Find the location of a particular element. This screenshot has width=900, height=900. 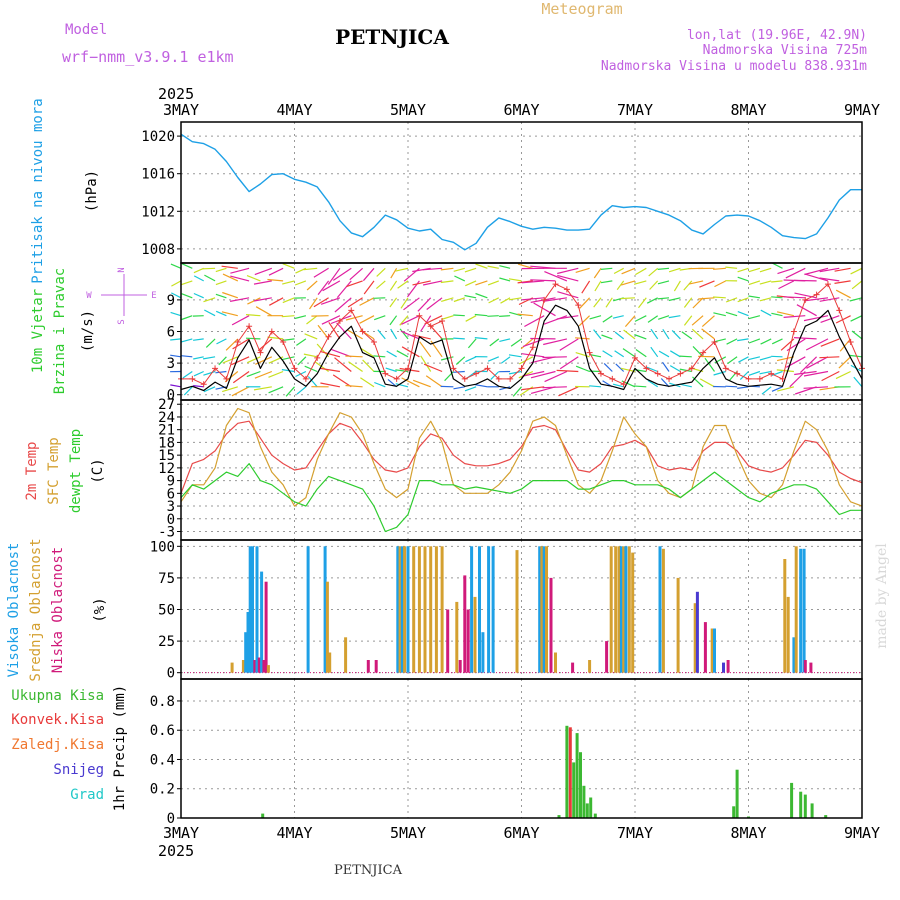

compass-west: W is located at coordinates (89, 296).